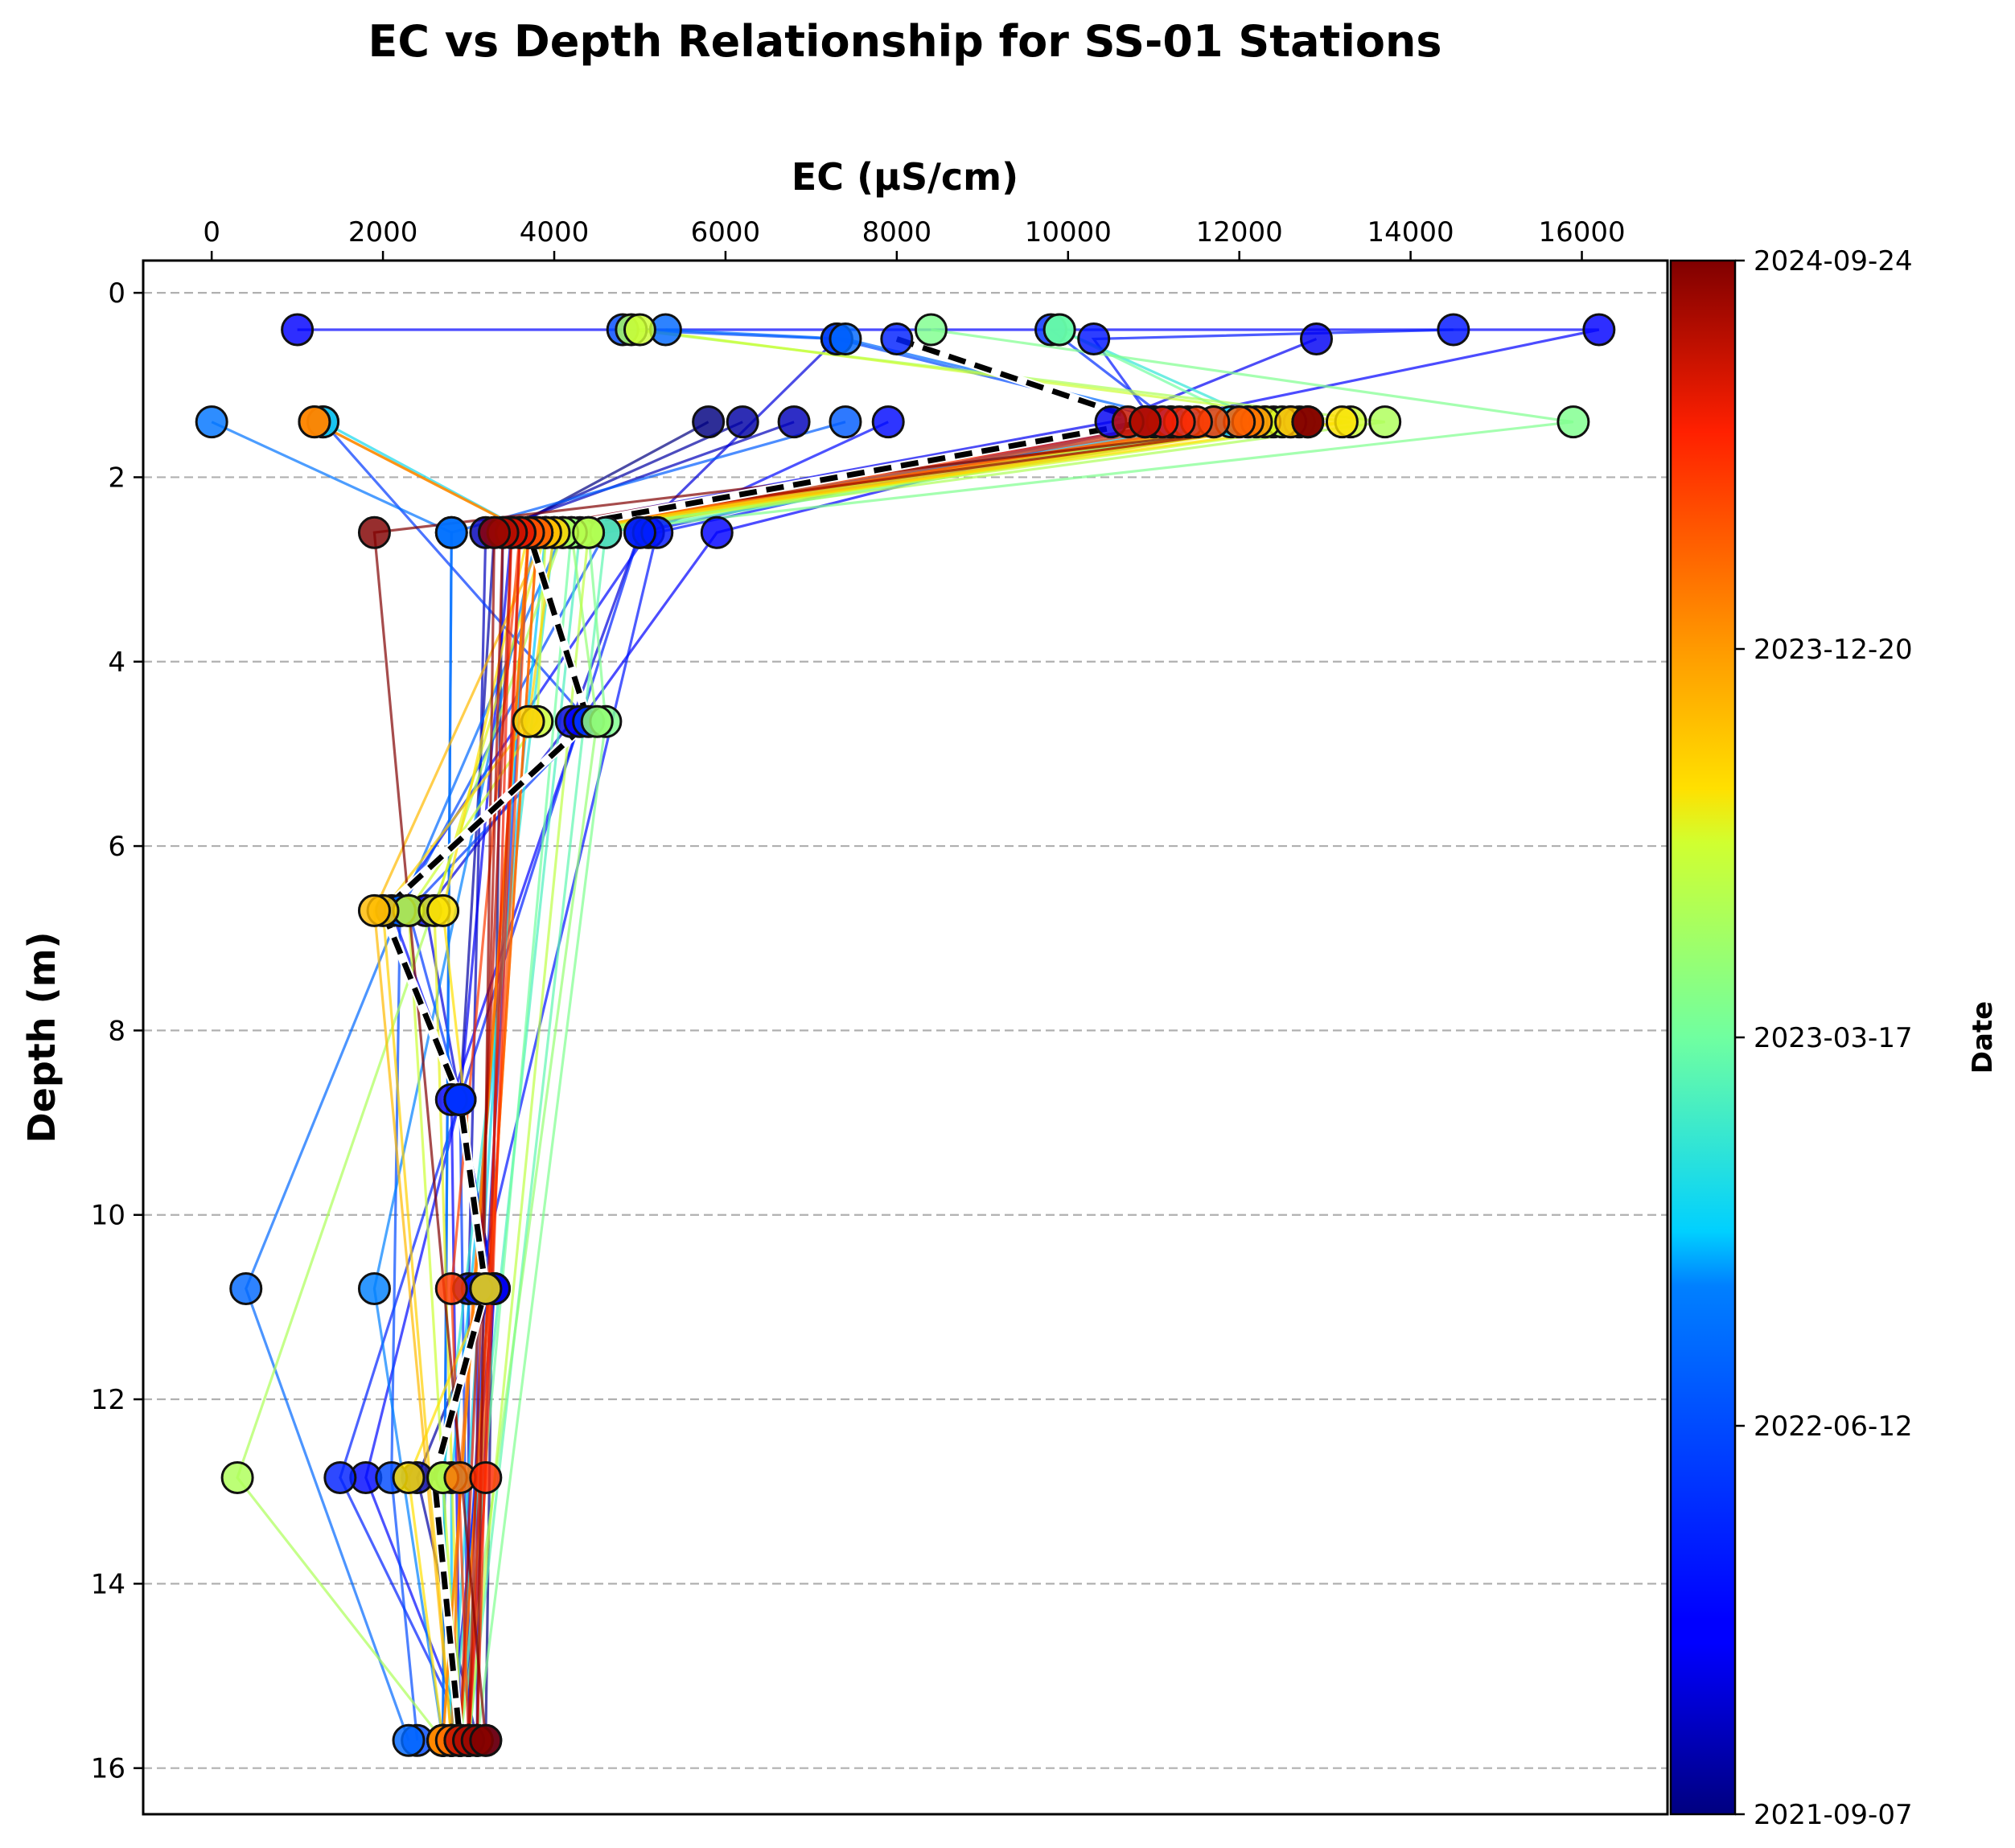 The image size is (2015, 1848). What do you see at coordinates (555, 232) in the screenshot?
I see `x-tick-label: 4000` at bounding box center [555, 232].